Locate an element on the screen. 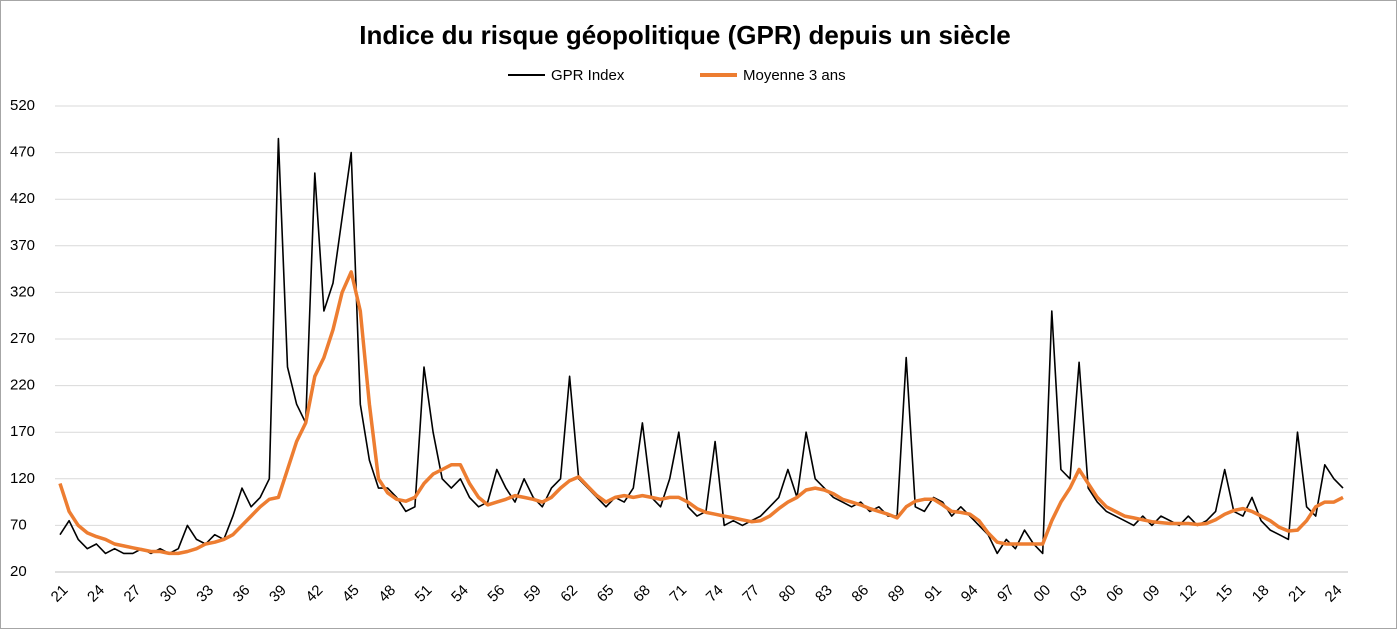  y-tick-label: 270 is located at coordinates (22, 338).